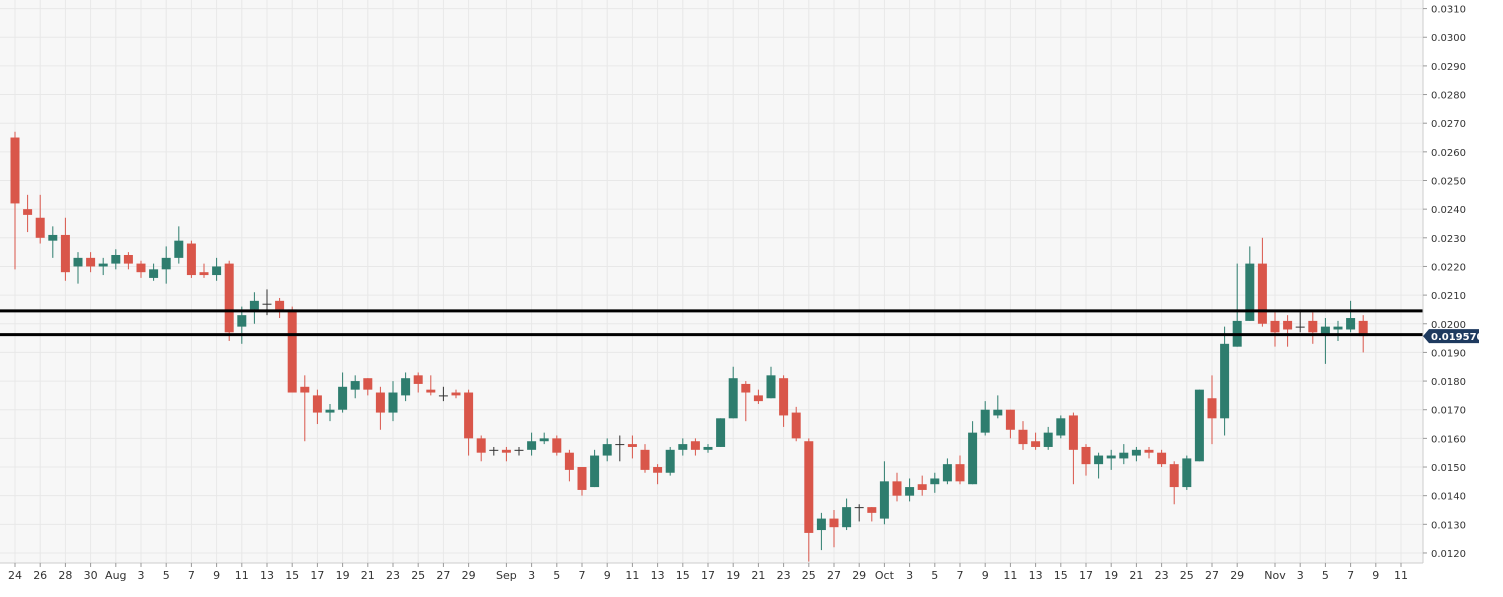 Image resolution: width=1503 pixels, height=597 pixels. I want to click on y-tick-label: 0.0140, so click(1448, 497).